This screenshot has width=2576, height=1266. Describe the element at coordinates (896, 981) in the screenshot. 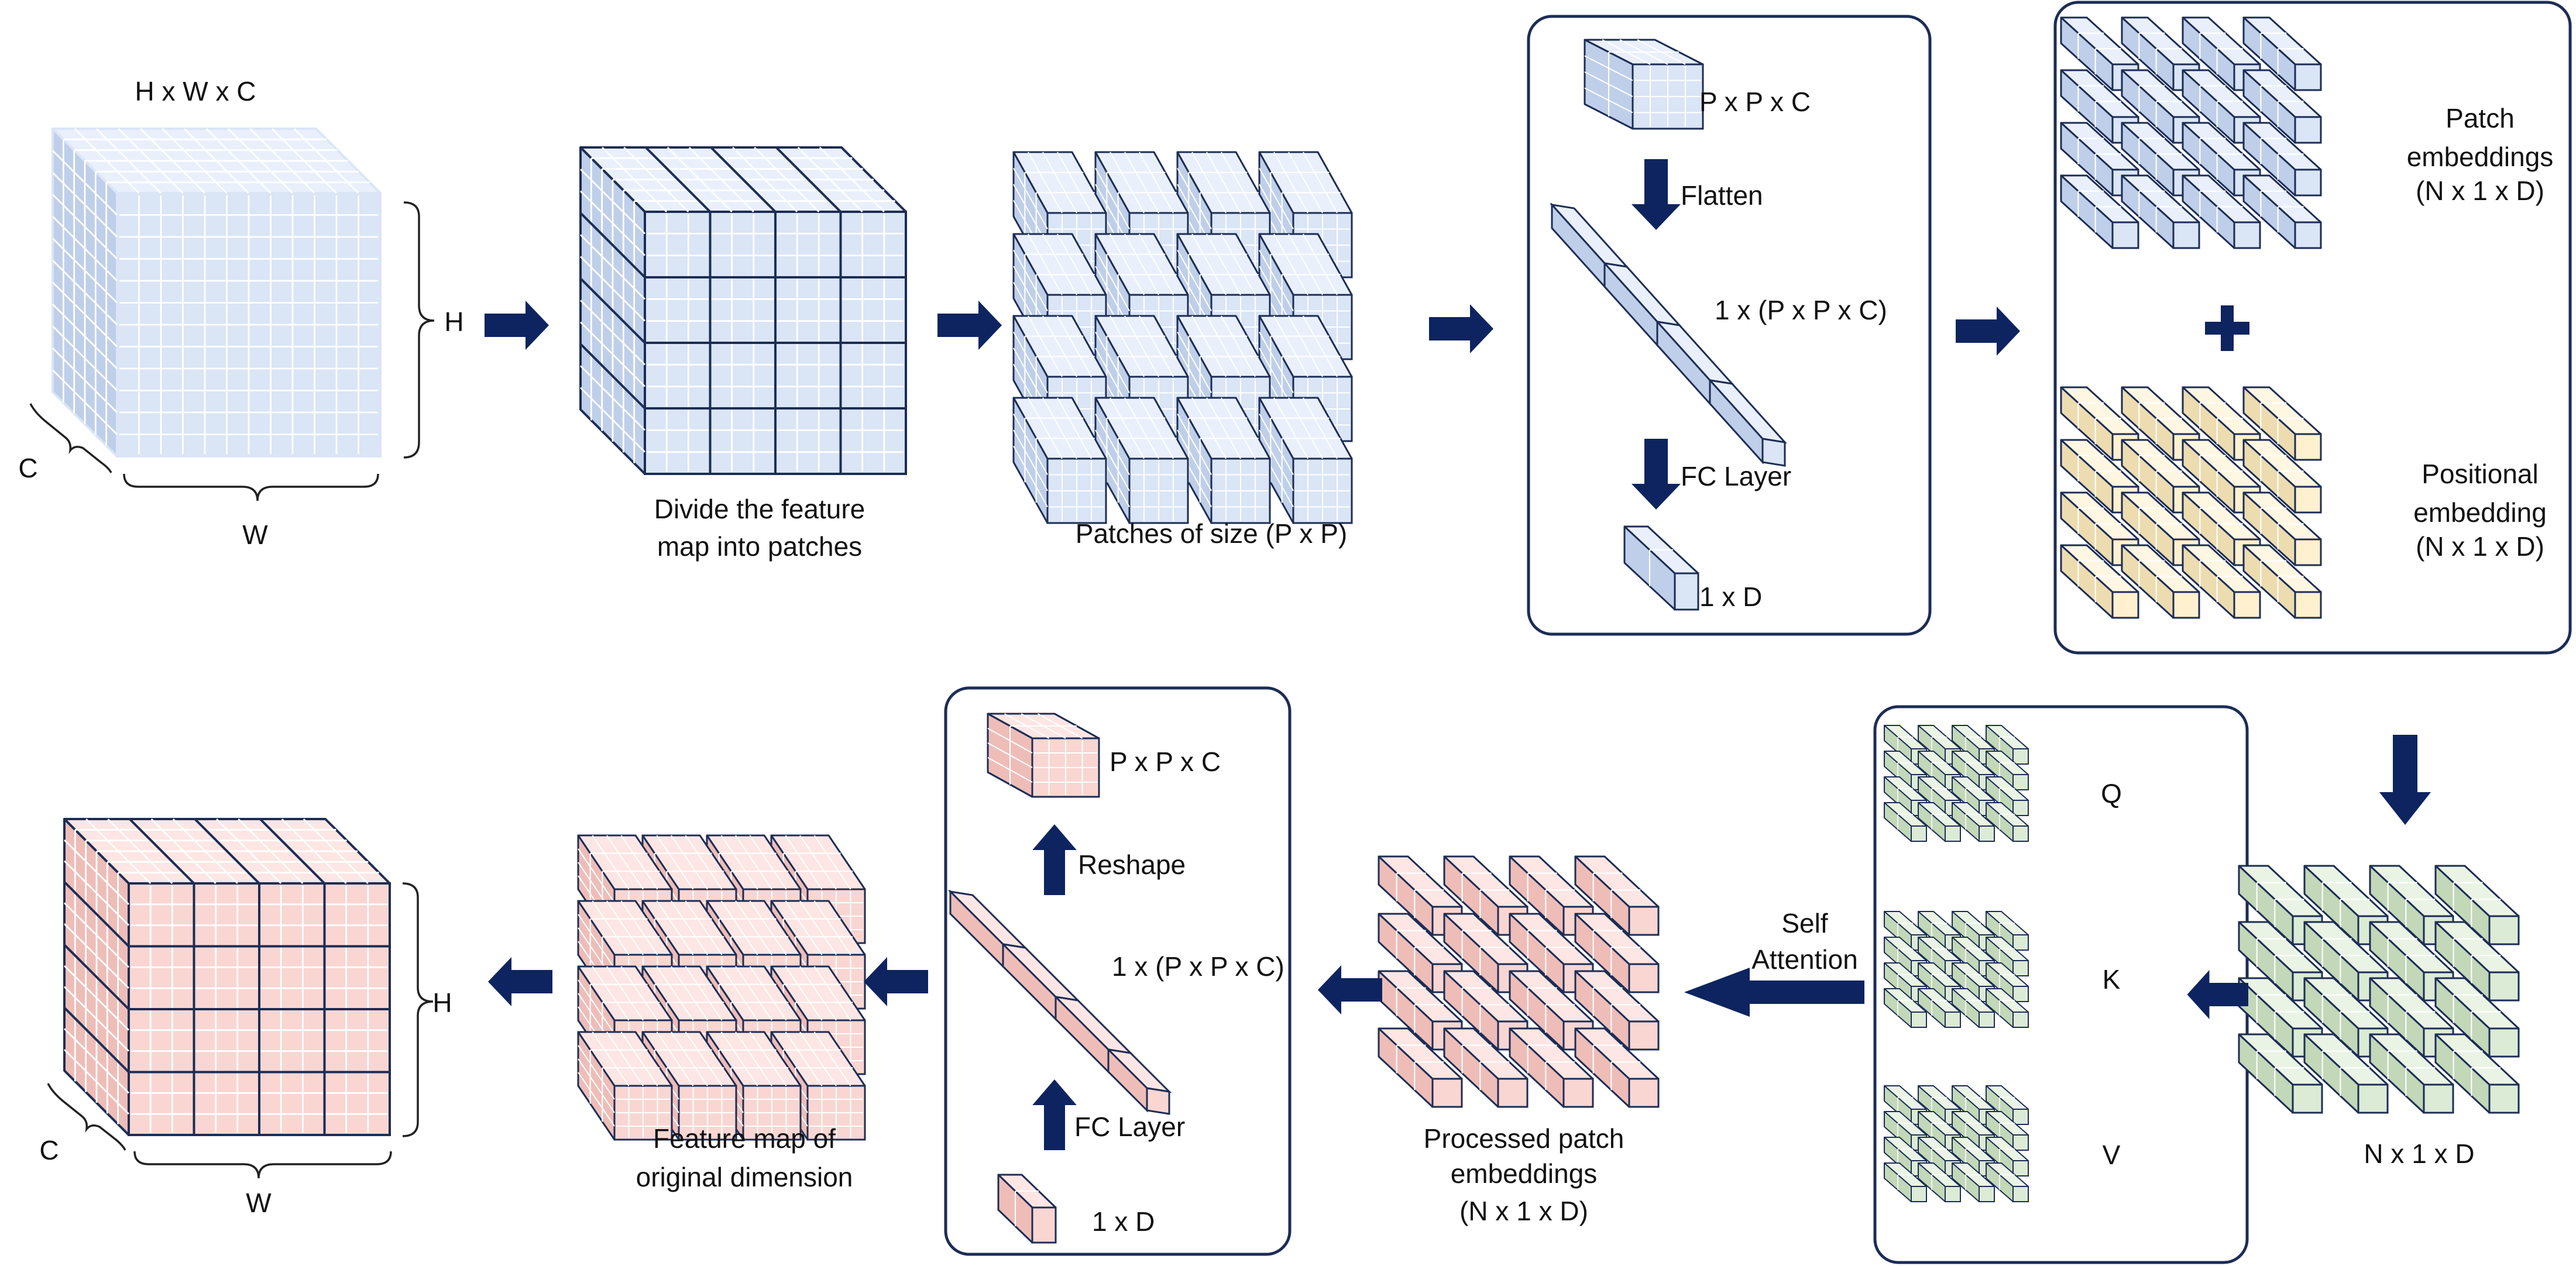

I see `arrow-reshape-to-recon` at that location.